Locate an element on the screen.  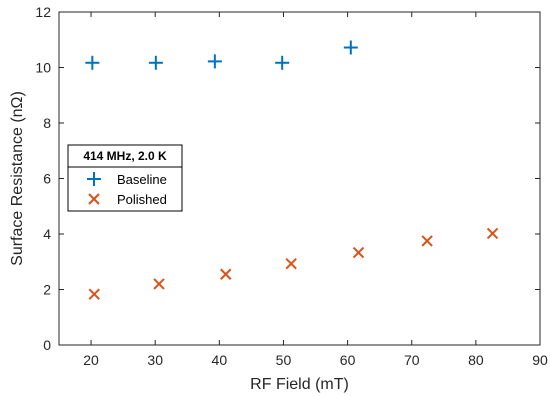
legend: 414 MHz, 2.0 K Baseline Polished is located at coordinates (125, 178).